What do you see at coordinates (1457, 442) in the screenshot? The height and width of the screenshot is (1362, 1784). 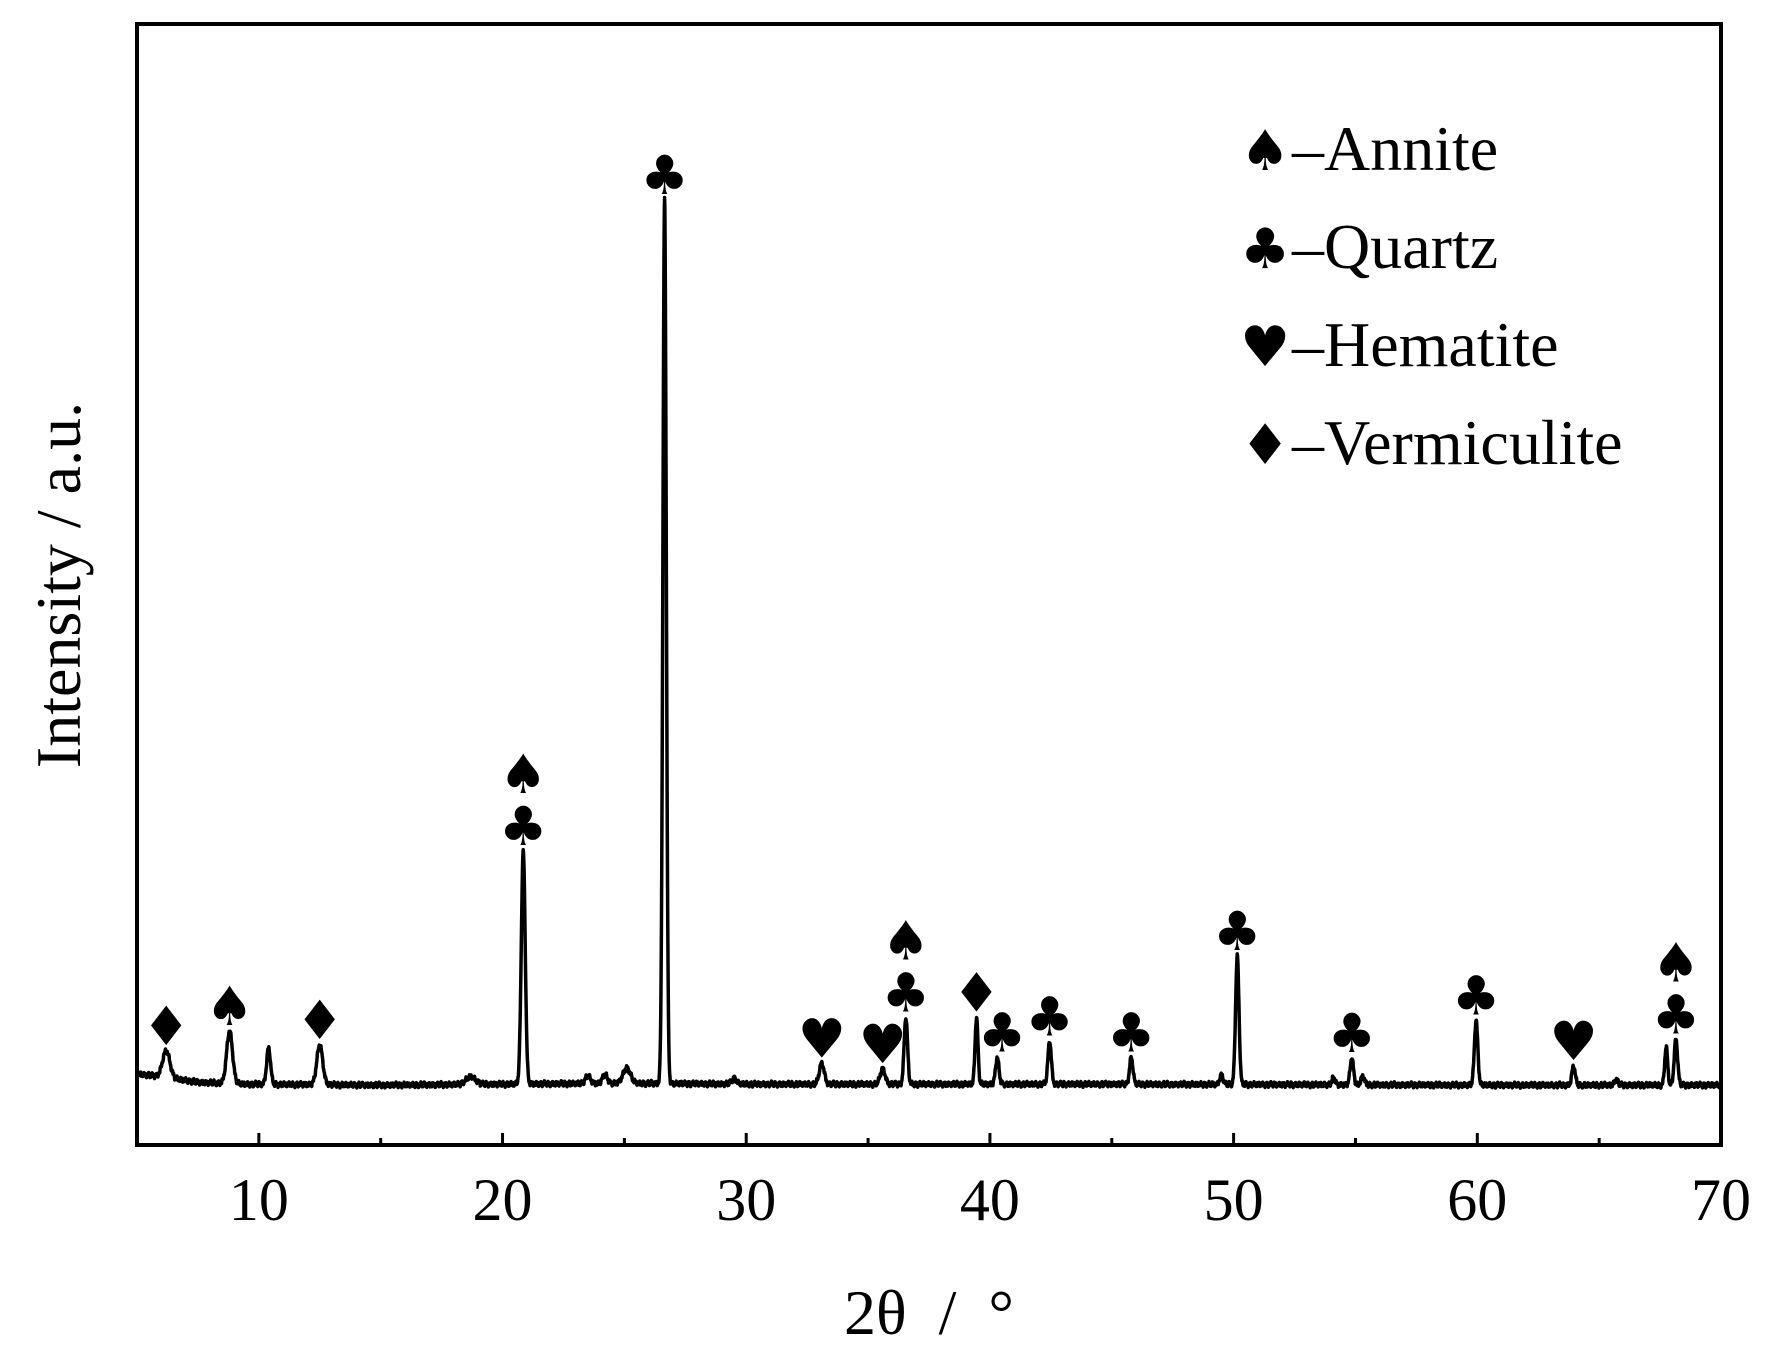 I see `legend-label: –Vermiculite` at bounding box center [1457, 442].